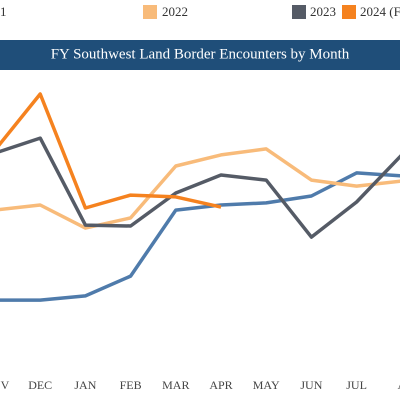 The image size is (400, 400). Describe the element at coordinates (323, 11) in the screenshot. I see `legend-label: 2023` at that location.